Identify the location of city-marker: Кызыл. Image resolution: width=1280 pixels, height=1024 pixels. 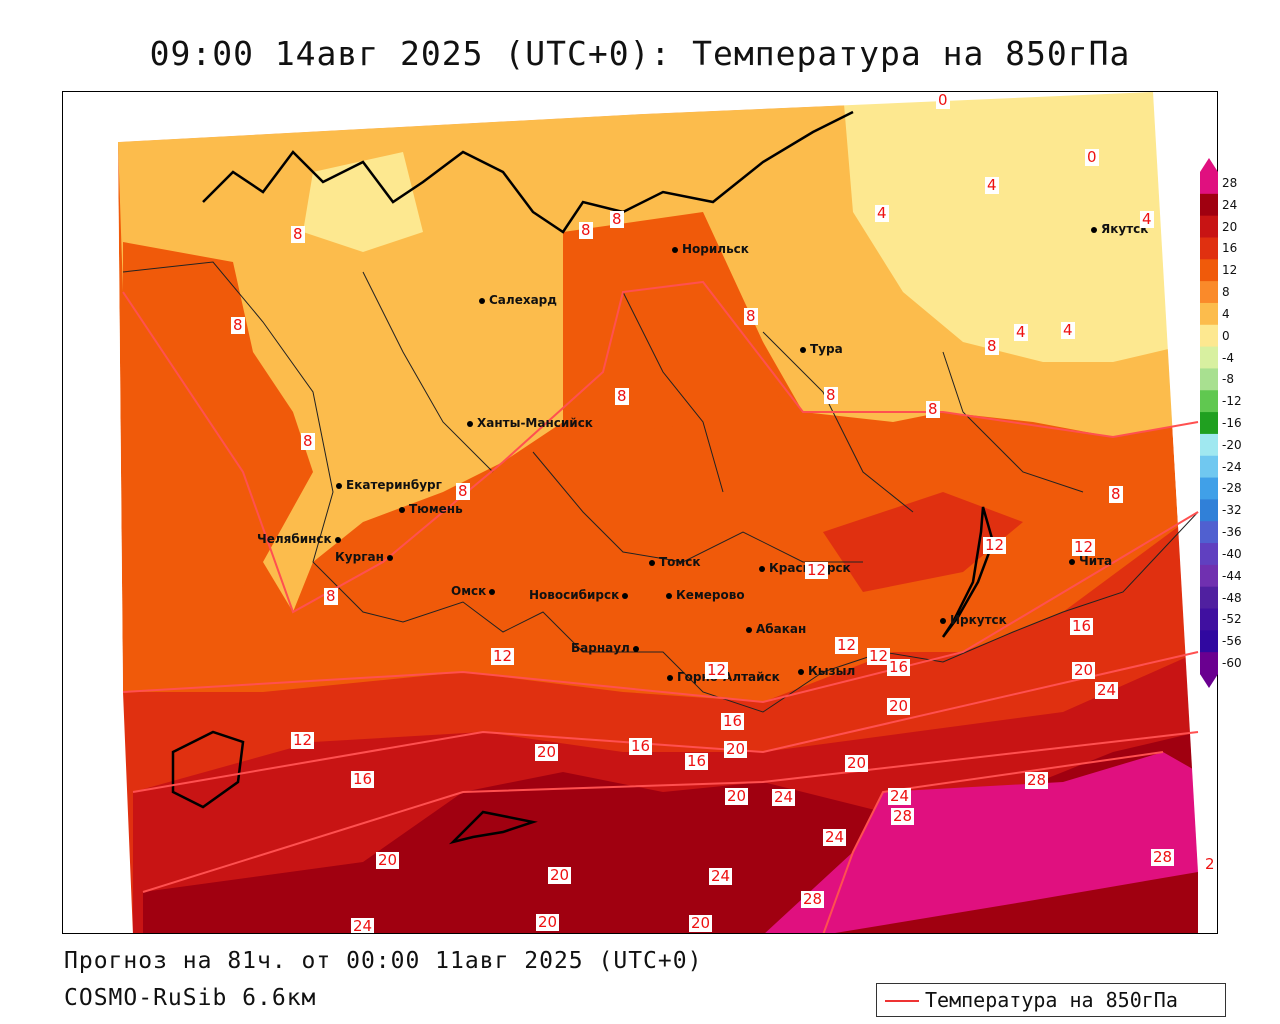
(826, 671).